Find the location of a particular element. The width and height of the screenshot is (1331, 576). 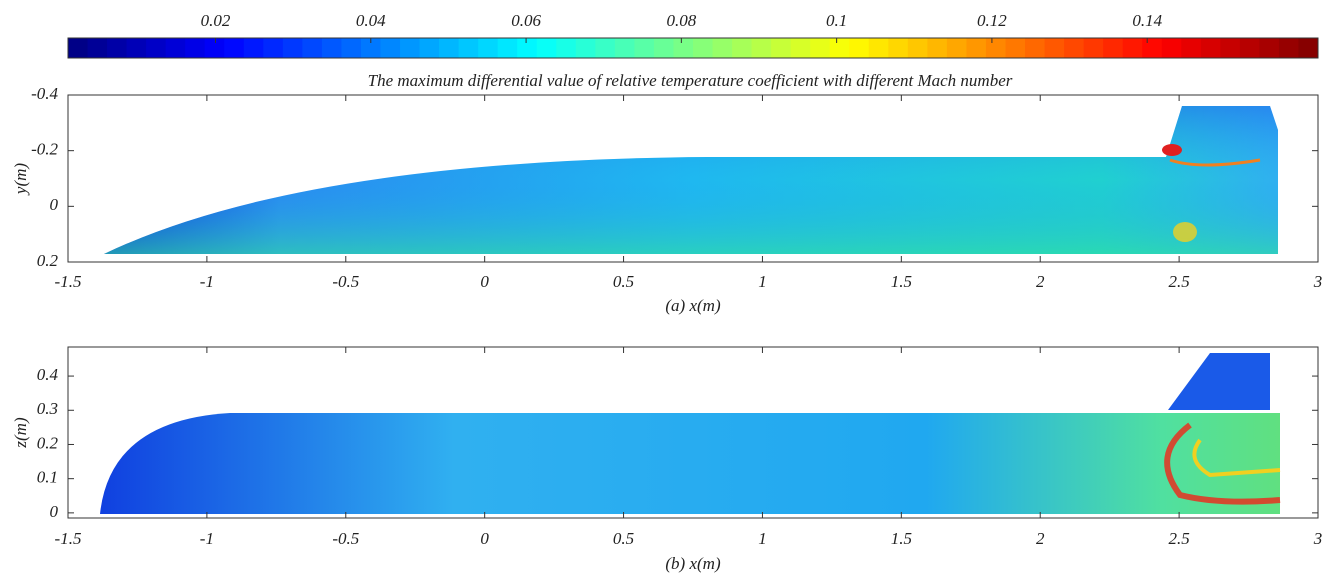

x-tick-label: 1 is located at coordinates (762, 538).